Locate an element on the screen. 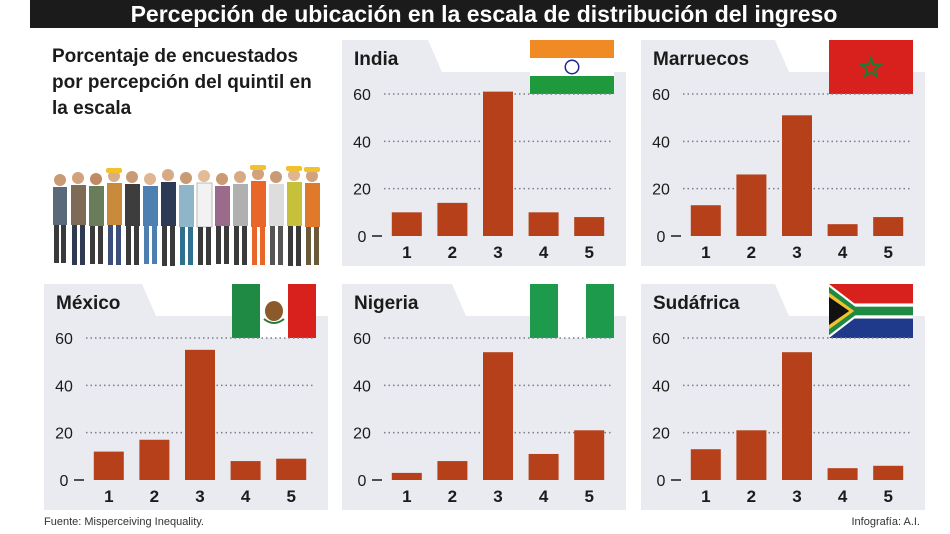  panel-sudafrica: Sudáfrica 0 20 40 60 1 2 3 4 5 is located at coordinates (783, 397).